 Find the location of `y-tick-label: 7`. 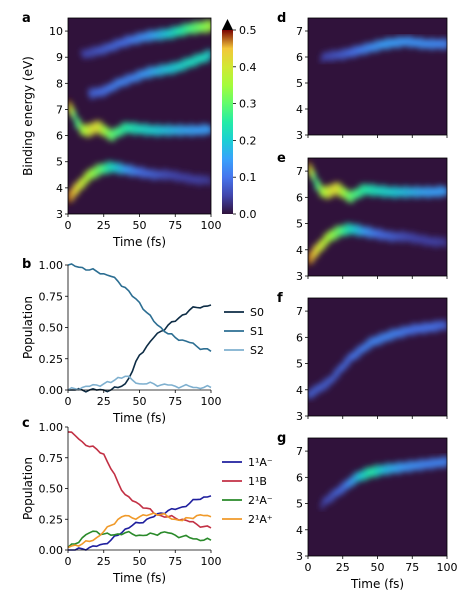

y-tick-label: 7 is located at coordinates (299, 171).